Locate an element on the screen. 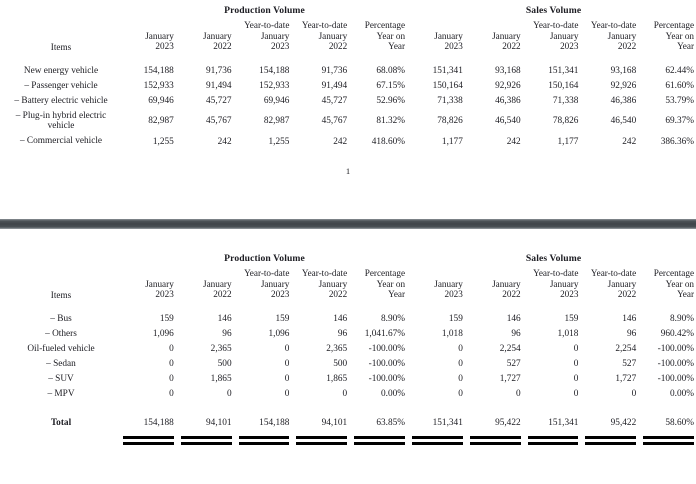 Image resolution: width=696 pixels, height=484 pixels. row-value-cell: 61.60% is located at coordinates (680, 85).